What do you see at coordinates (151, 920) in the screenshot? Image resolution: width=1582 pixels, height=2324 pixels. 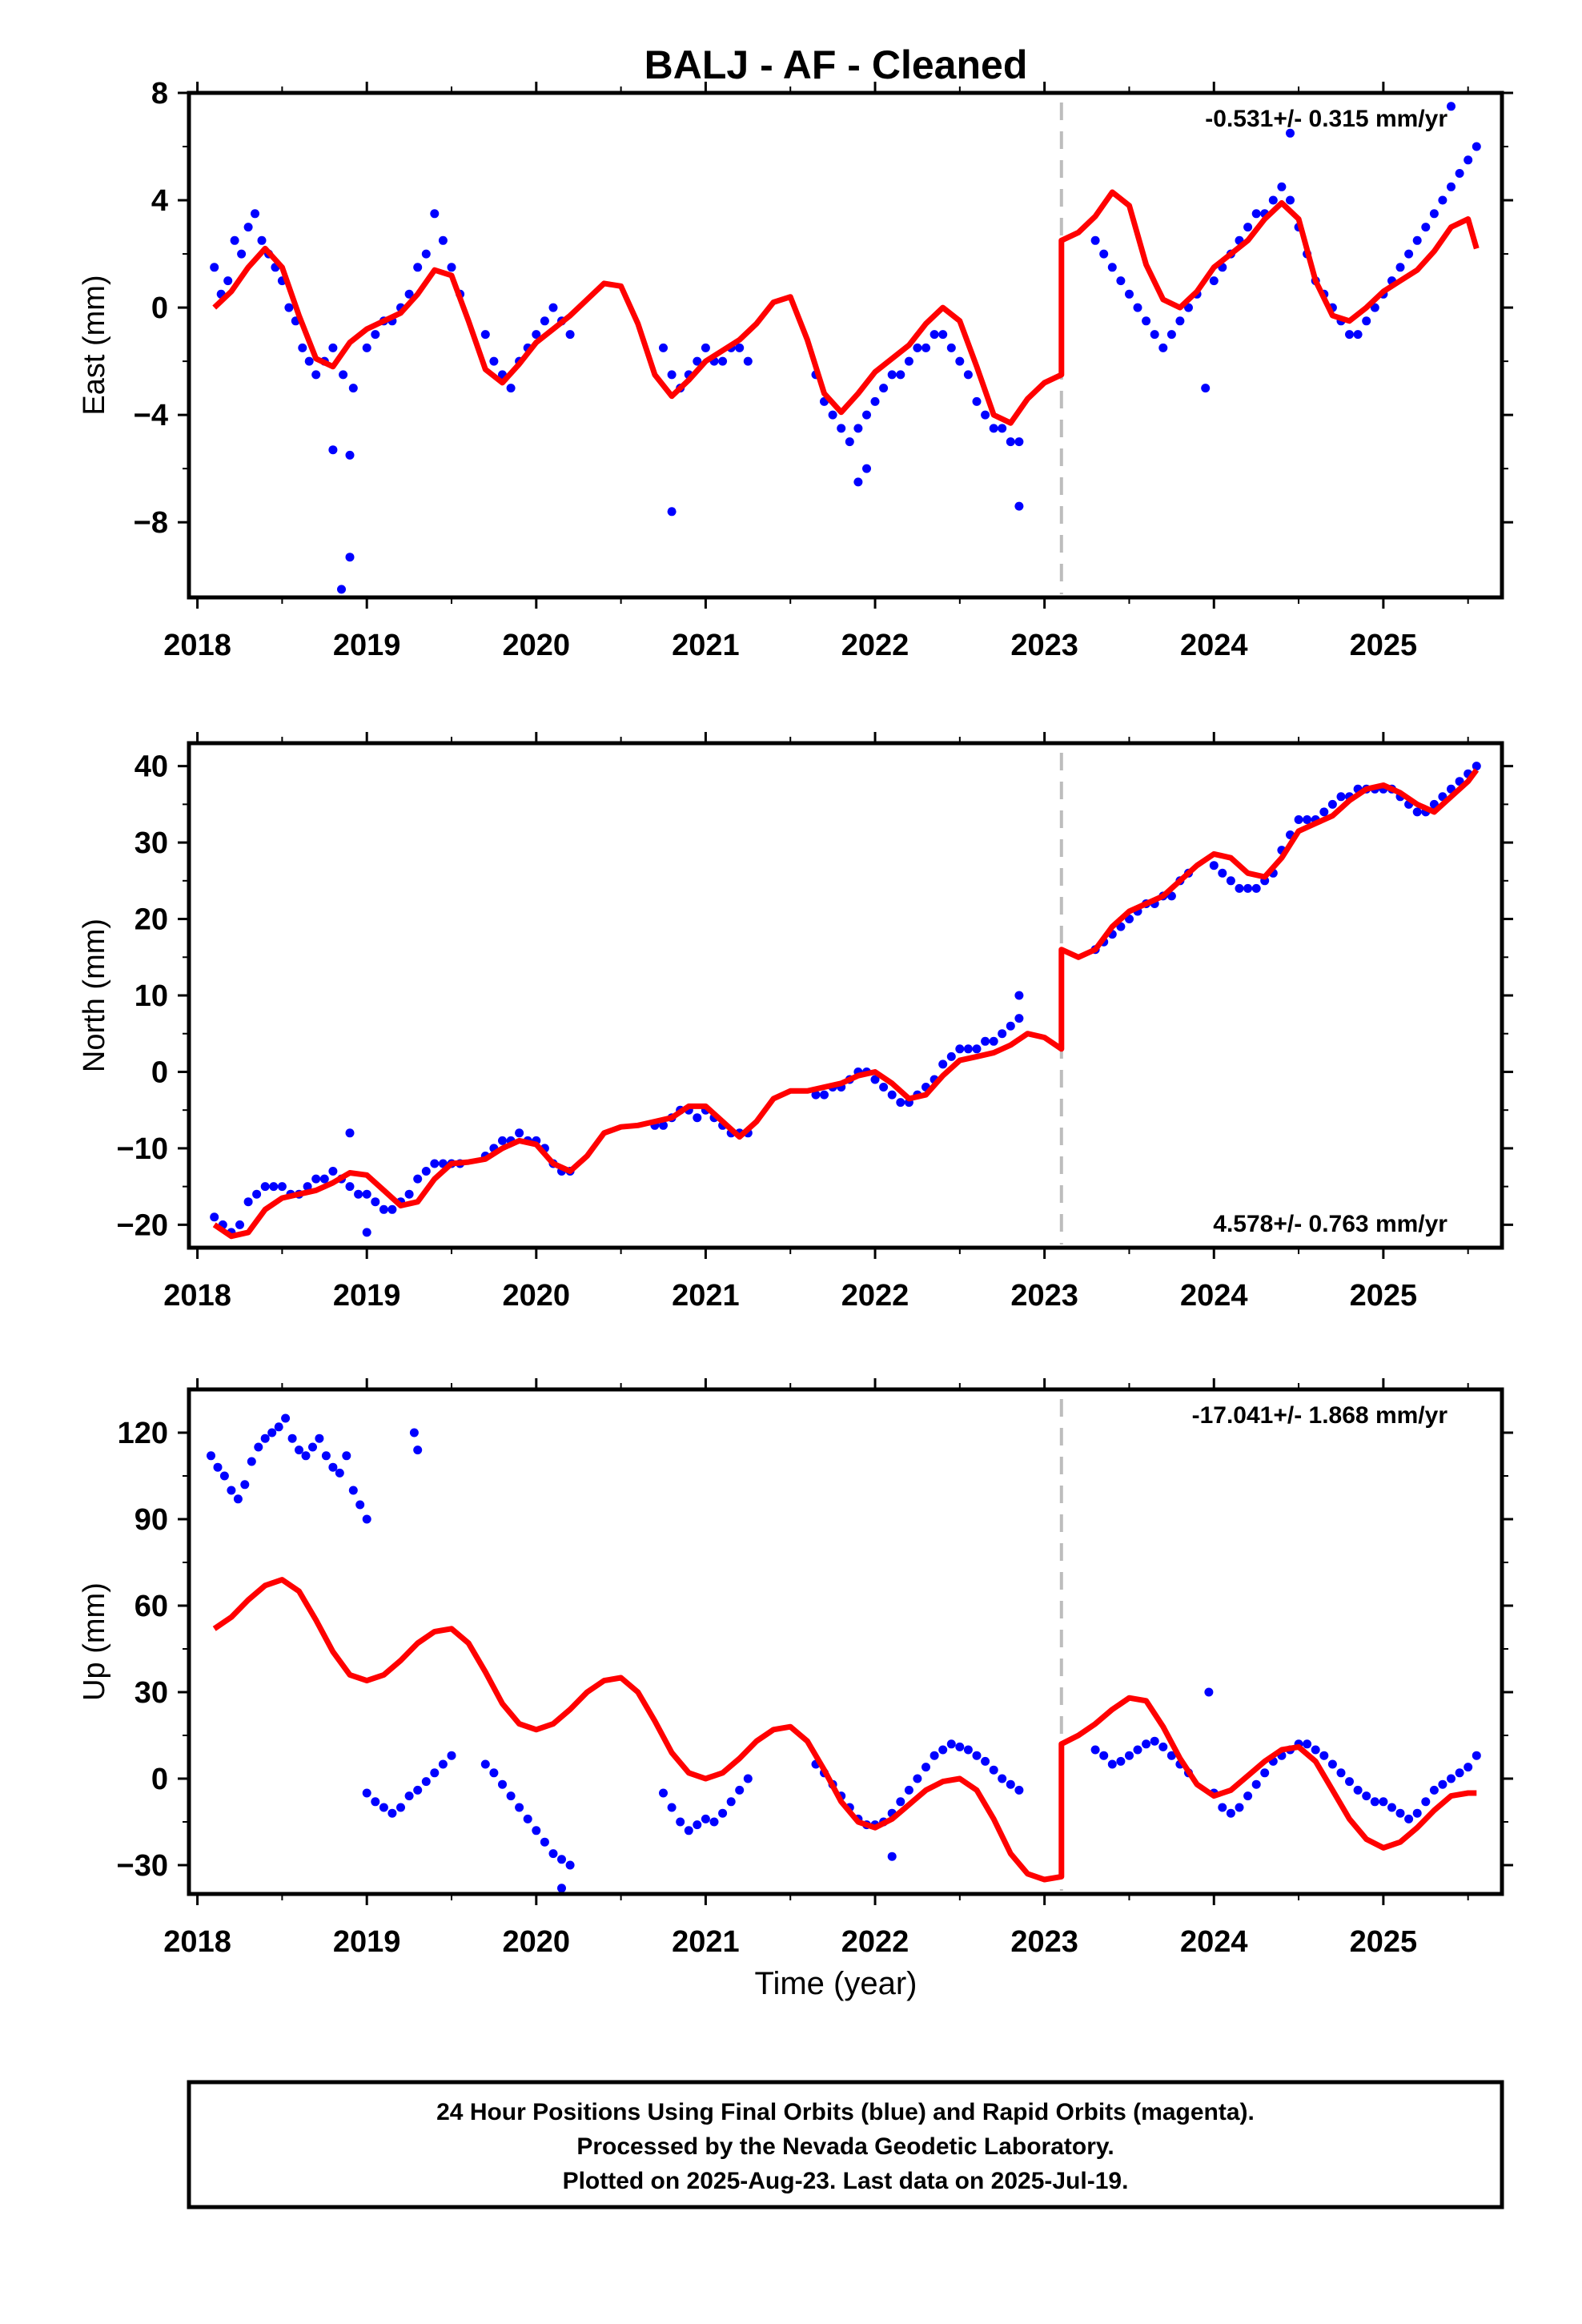 I see `y-tick-label: 20` at bounding box center [151, 920].